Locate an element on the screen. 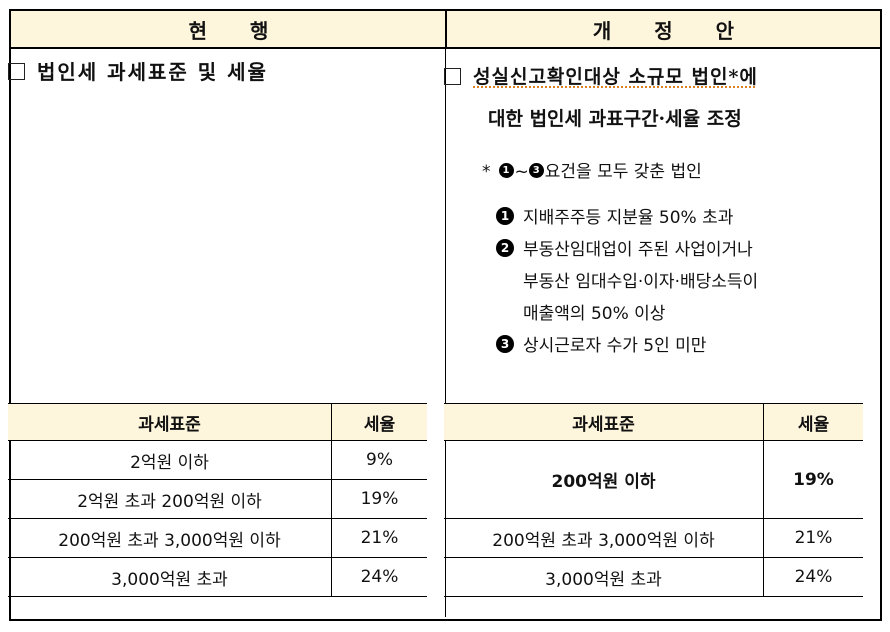 This screenshot has width=890, height=632. range-tilde: ~ is located at coordinates (521, 172).